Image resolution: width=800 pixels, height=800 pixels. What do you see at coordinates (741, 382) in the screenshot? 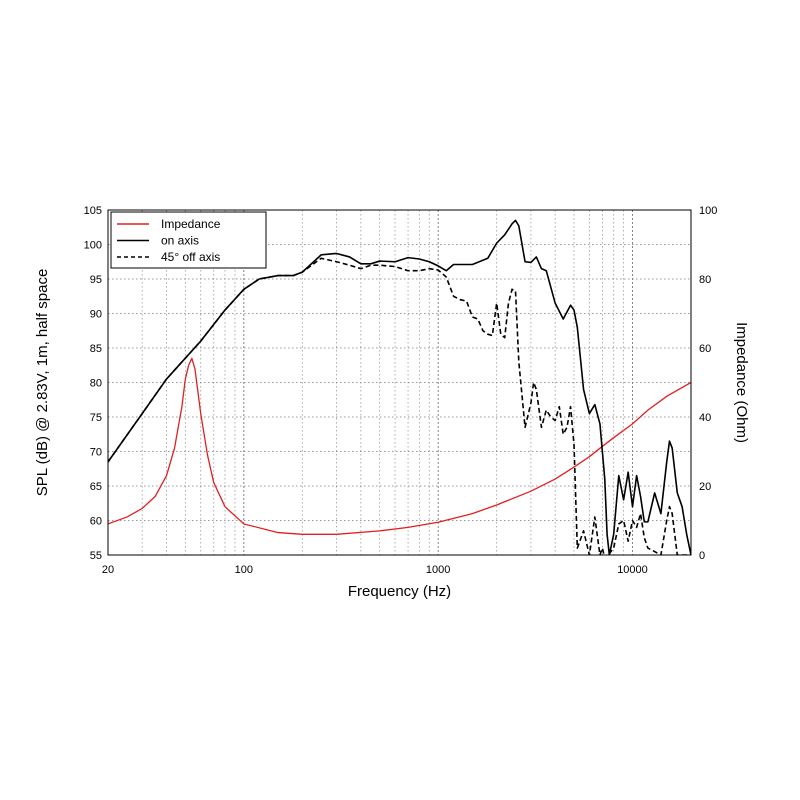
I see `y2-axis-title: Impedance (Ohm)` at bounding box center [741, 382].